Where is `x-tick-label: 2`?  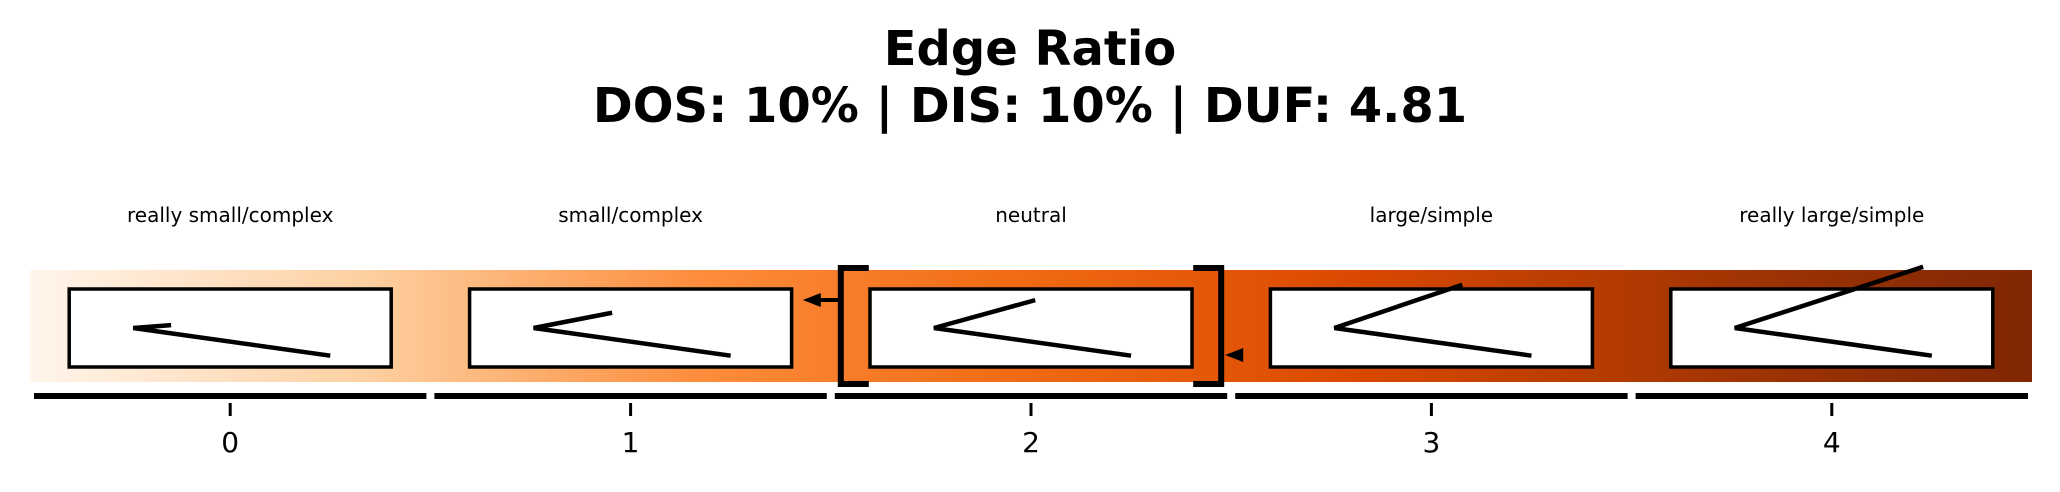
x-tick-label: 2 is located at coordinates (1031, 442).